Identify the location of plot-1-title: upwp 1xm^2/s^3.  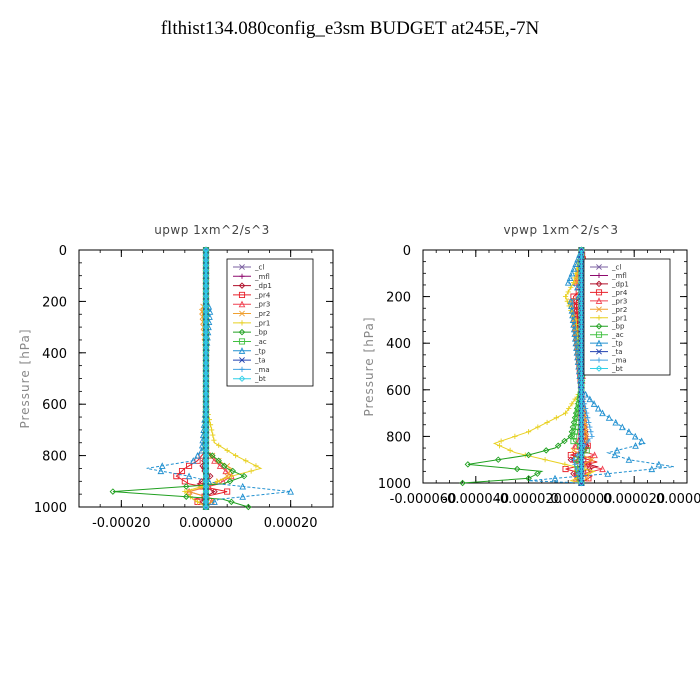
(212, 230).